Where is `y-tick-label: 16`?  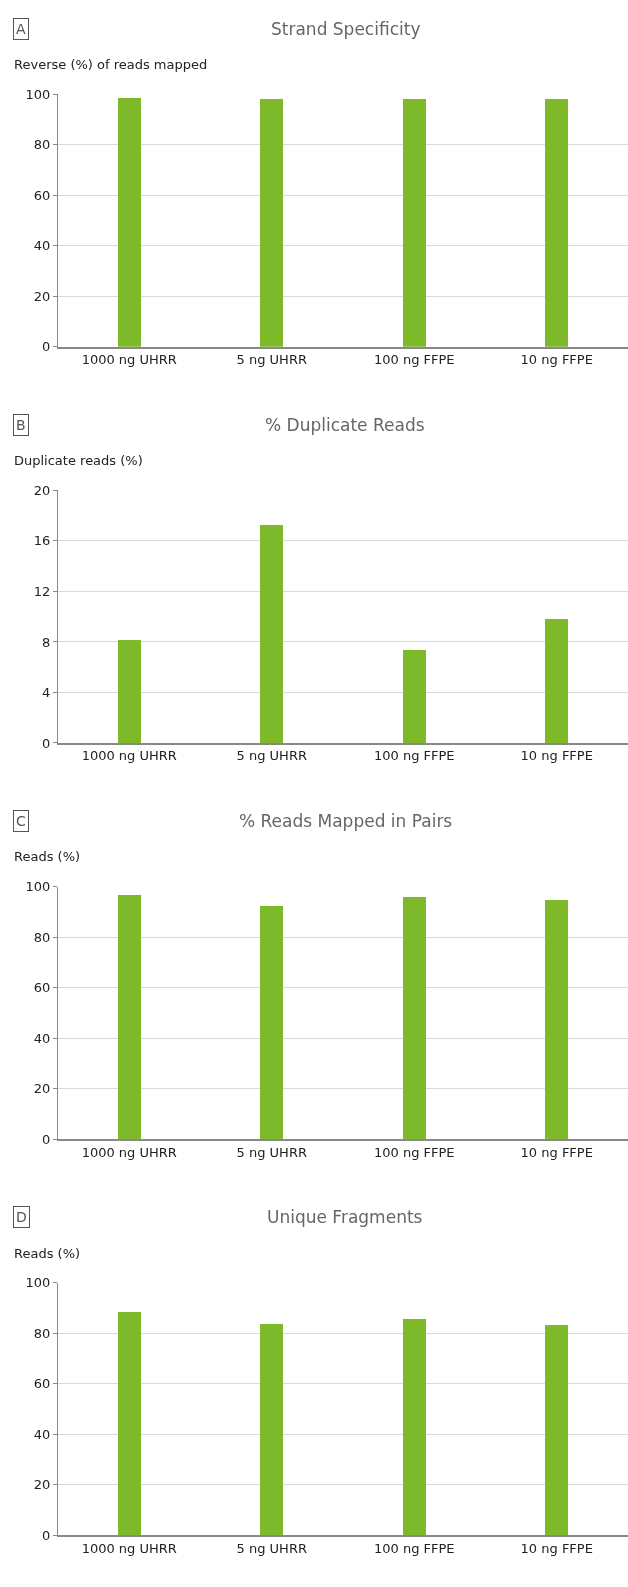 y-tick-label: 16 is located at coordinates (42, 541).